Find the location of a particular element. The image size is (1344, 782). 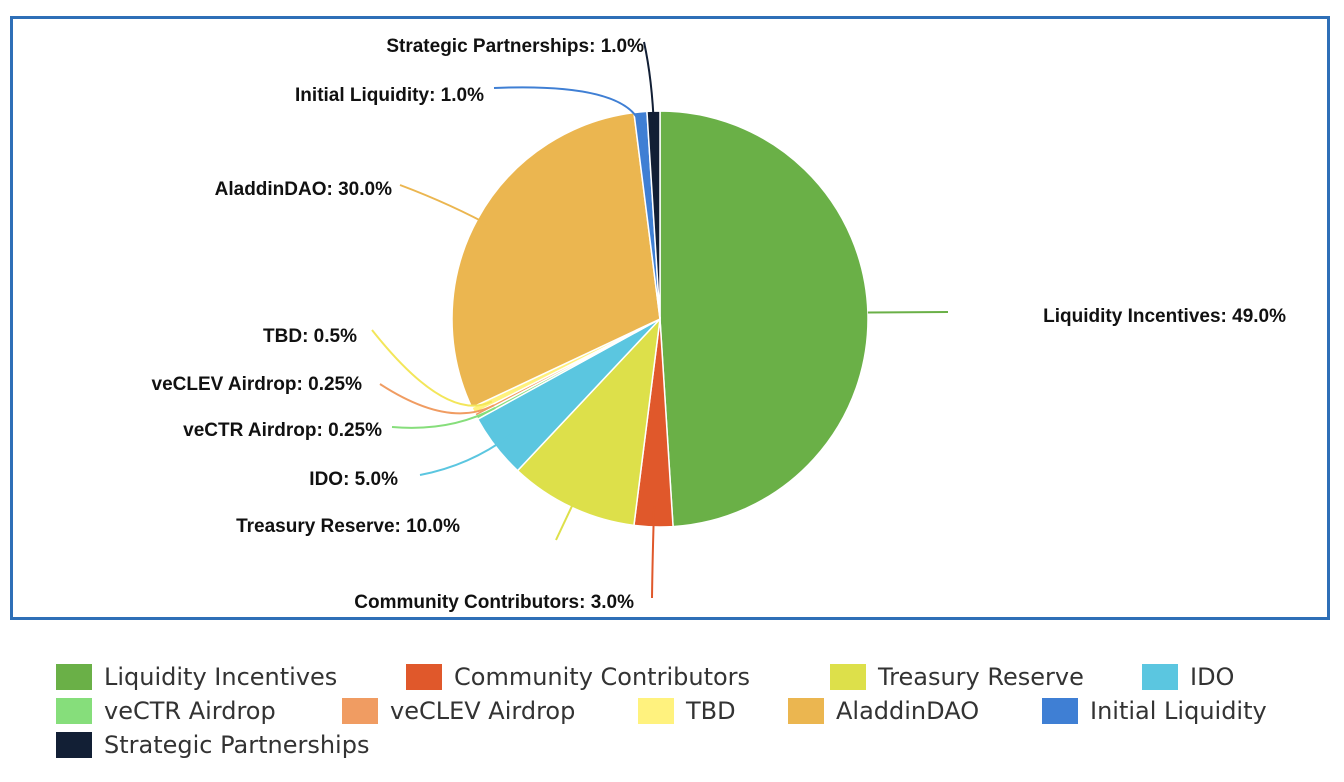

legend-label-tbd: TBD is located at coordinates (711, 711).